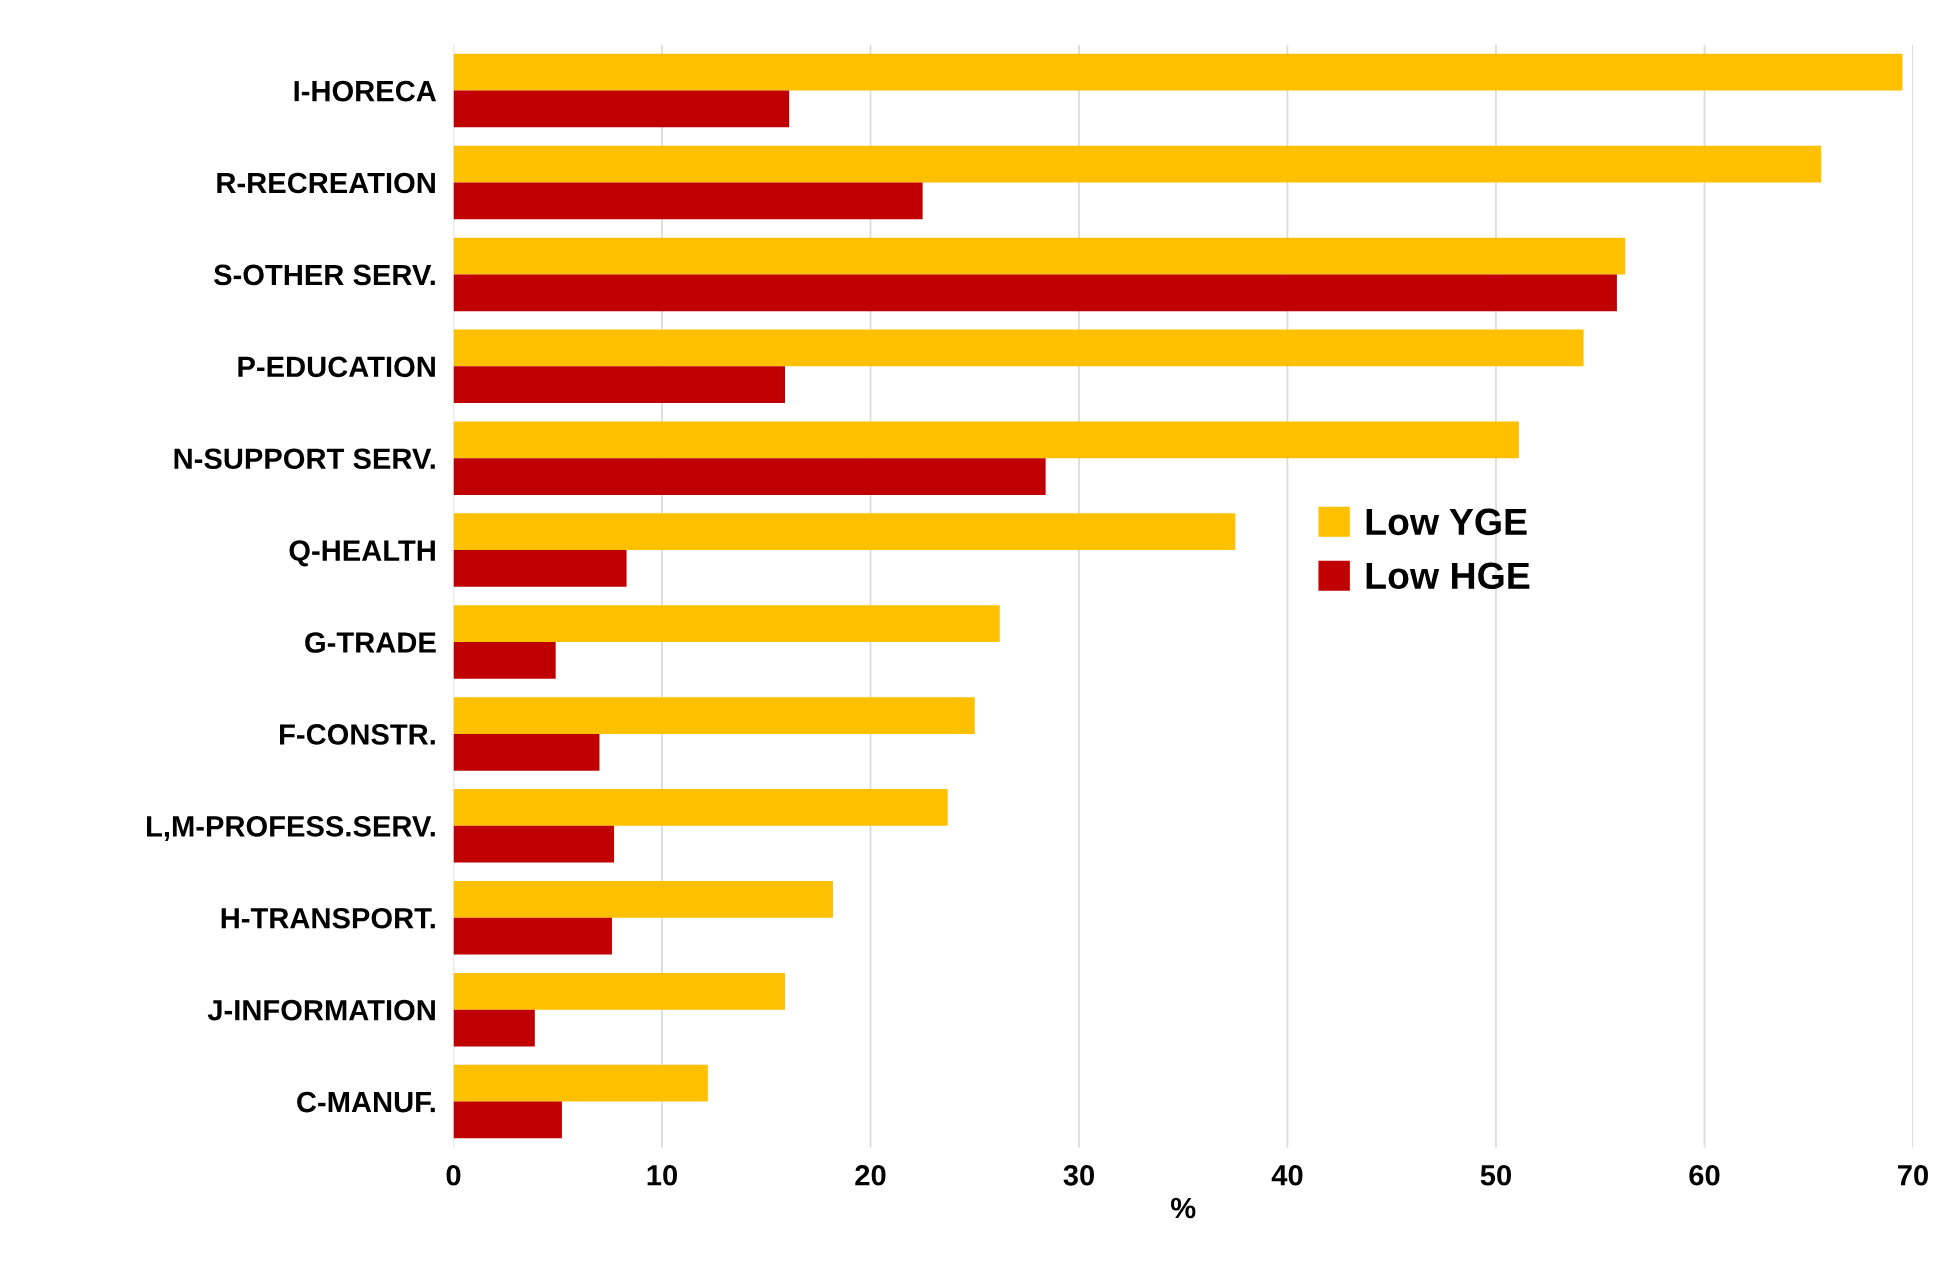 Image resolution: width=1959 pixels, height=1275 pixels. I want to click on x-tick-label: 40, so click(1287, 1175).